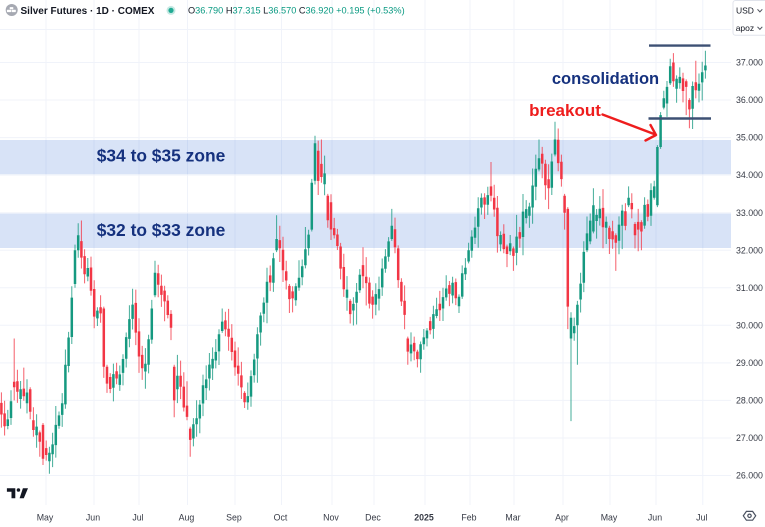  I want to click on svg-text: 31.000, so click(749, 288).